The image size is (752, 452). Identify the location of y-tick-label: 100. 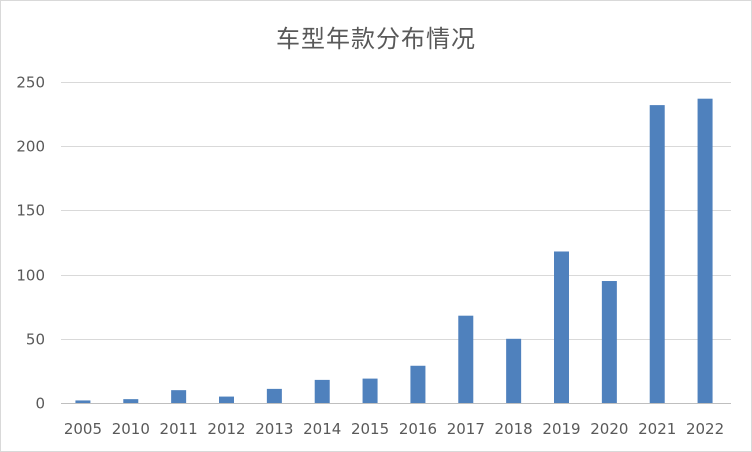
(30, 276).